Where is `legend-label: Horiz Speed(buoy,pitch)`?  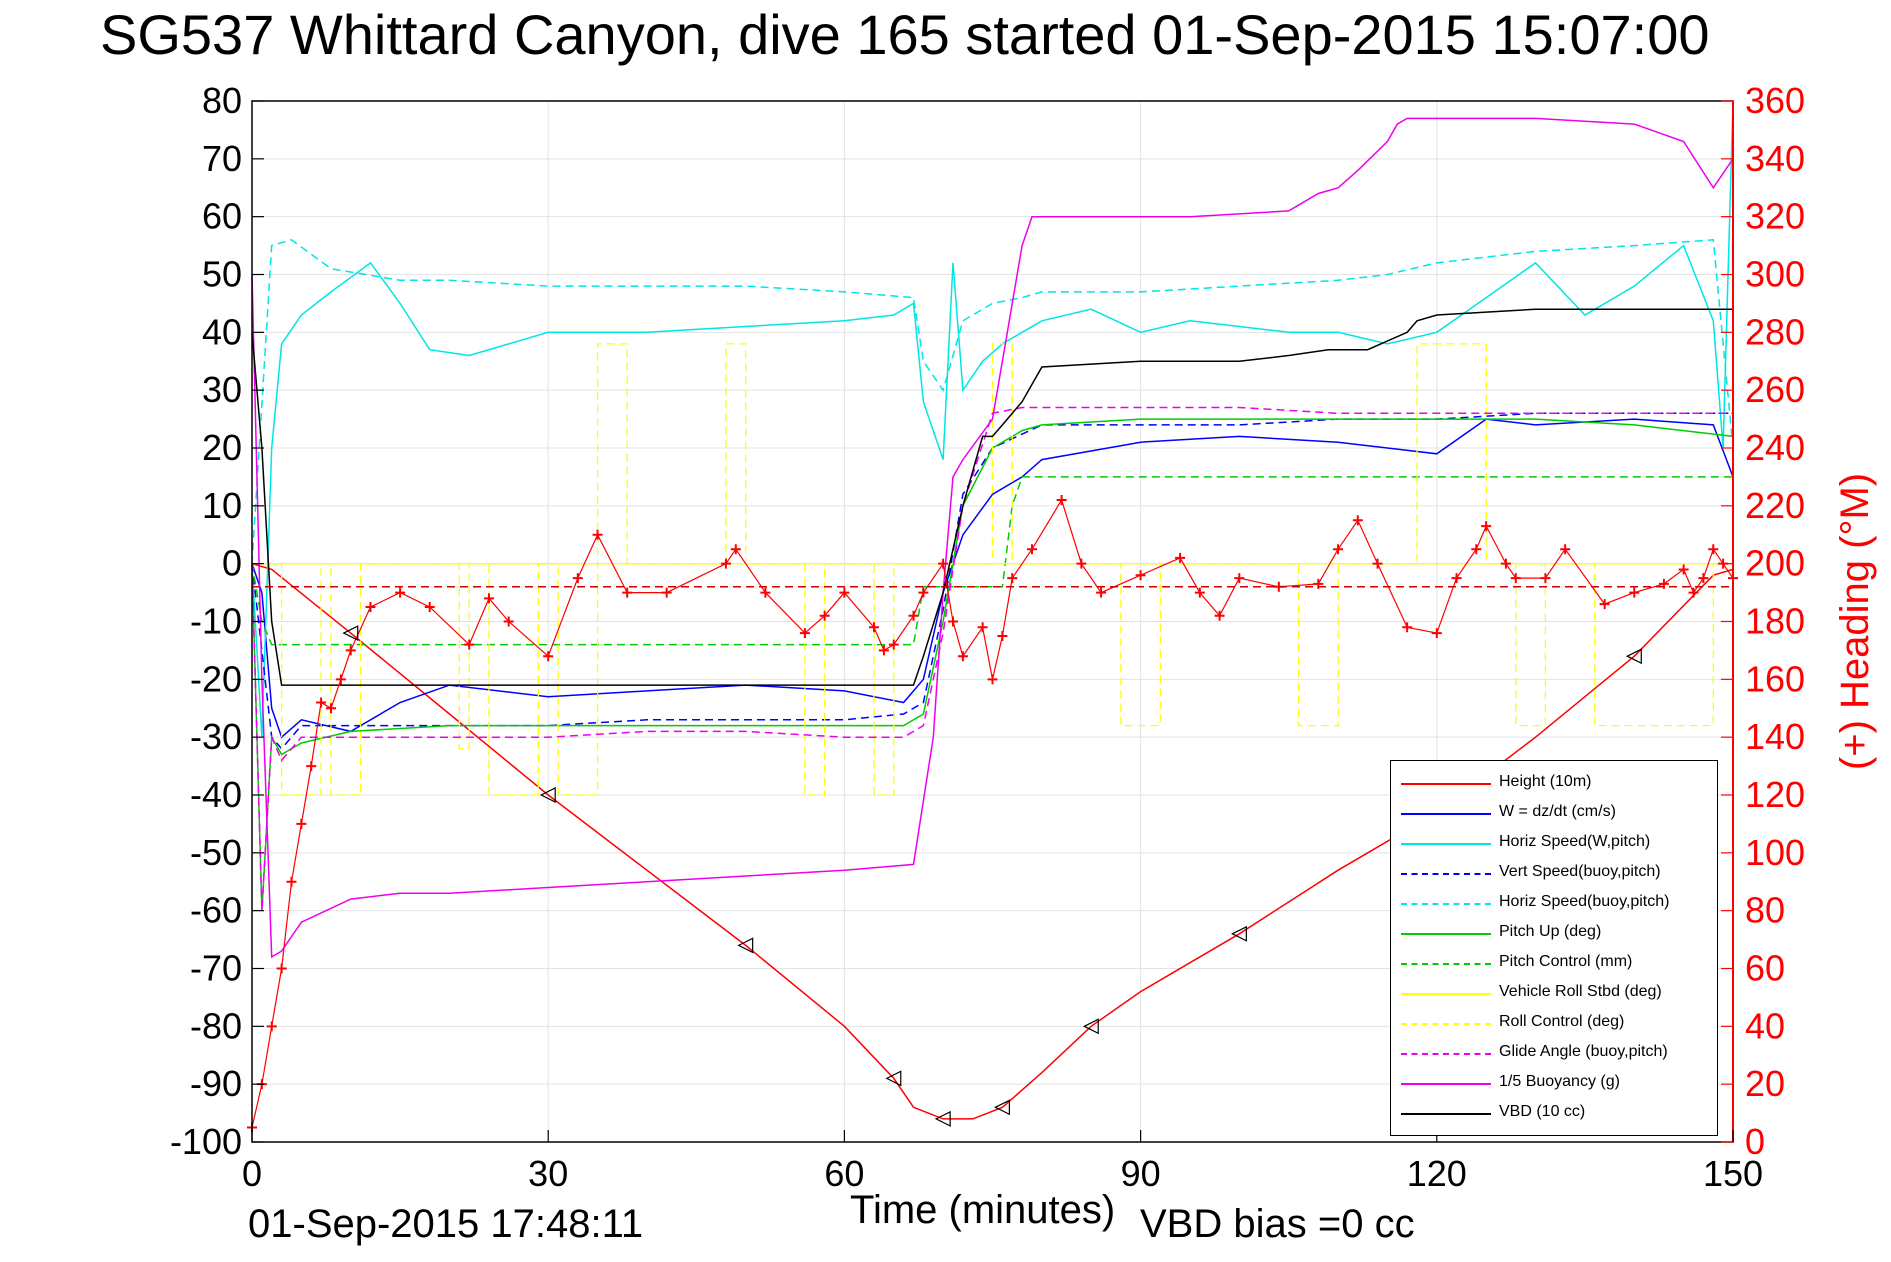 legend-label: Horiz Speed(buoy,pitch) is located at coordinates (1584, 901).